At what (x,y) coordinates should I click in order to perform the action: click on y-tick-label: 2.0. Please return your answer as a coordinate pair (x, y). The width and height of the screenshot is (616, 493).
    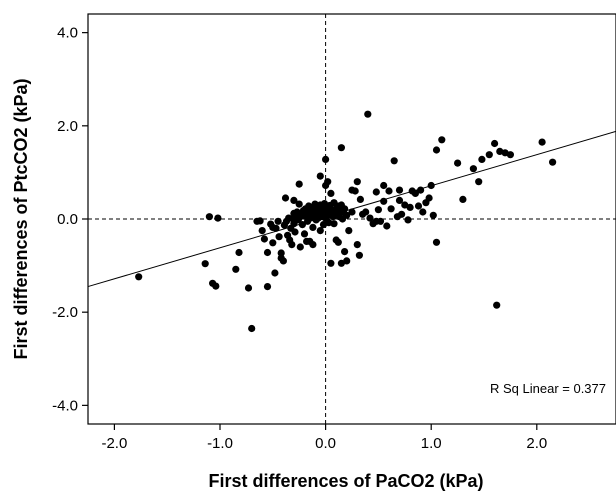
    Looking at the image, I should click on (67, 126).